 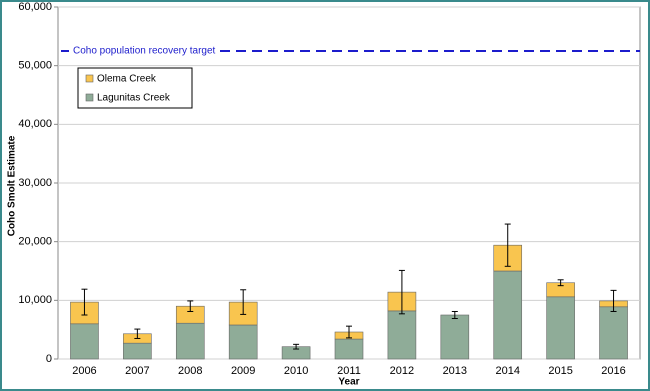 I want to click on x-tick-label: 2016, so click(x=613, y=371).